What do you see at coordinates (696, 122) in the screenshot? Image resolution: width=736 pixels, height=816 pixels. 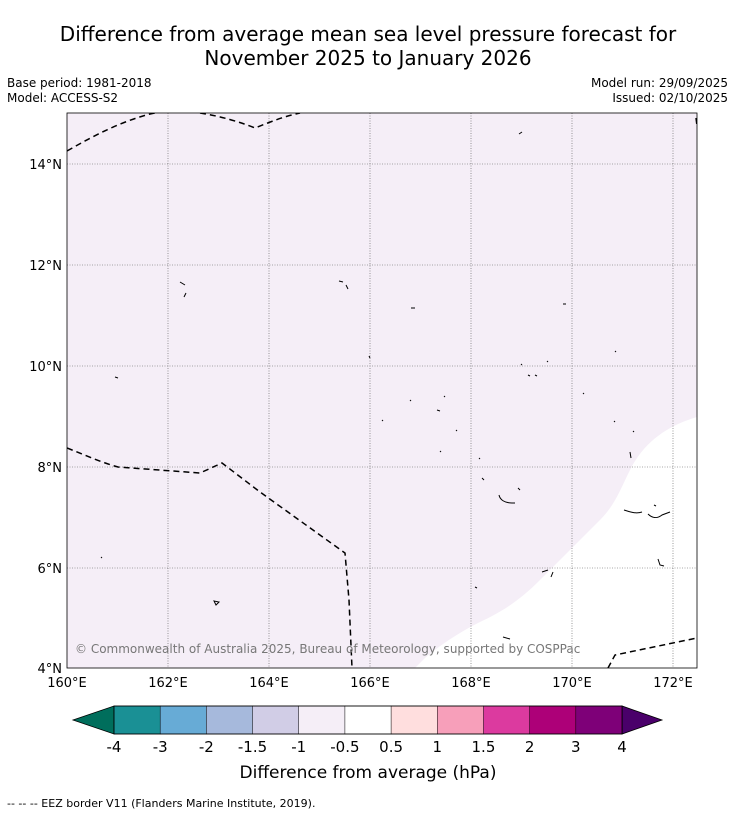 I see `eez-border-north-east` at bounding box center [696, 122].